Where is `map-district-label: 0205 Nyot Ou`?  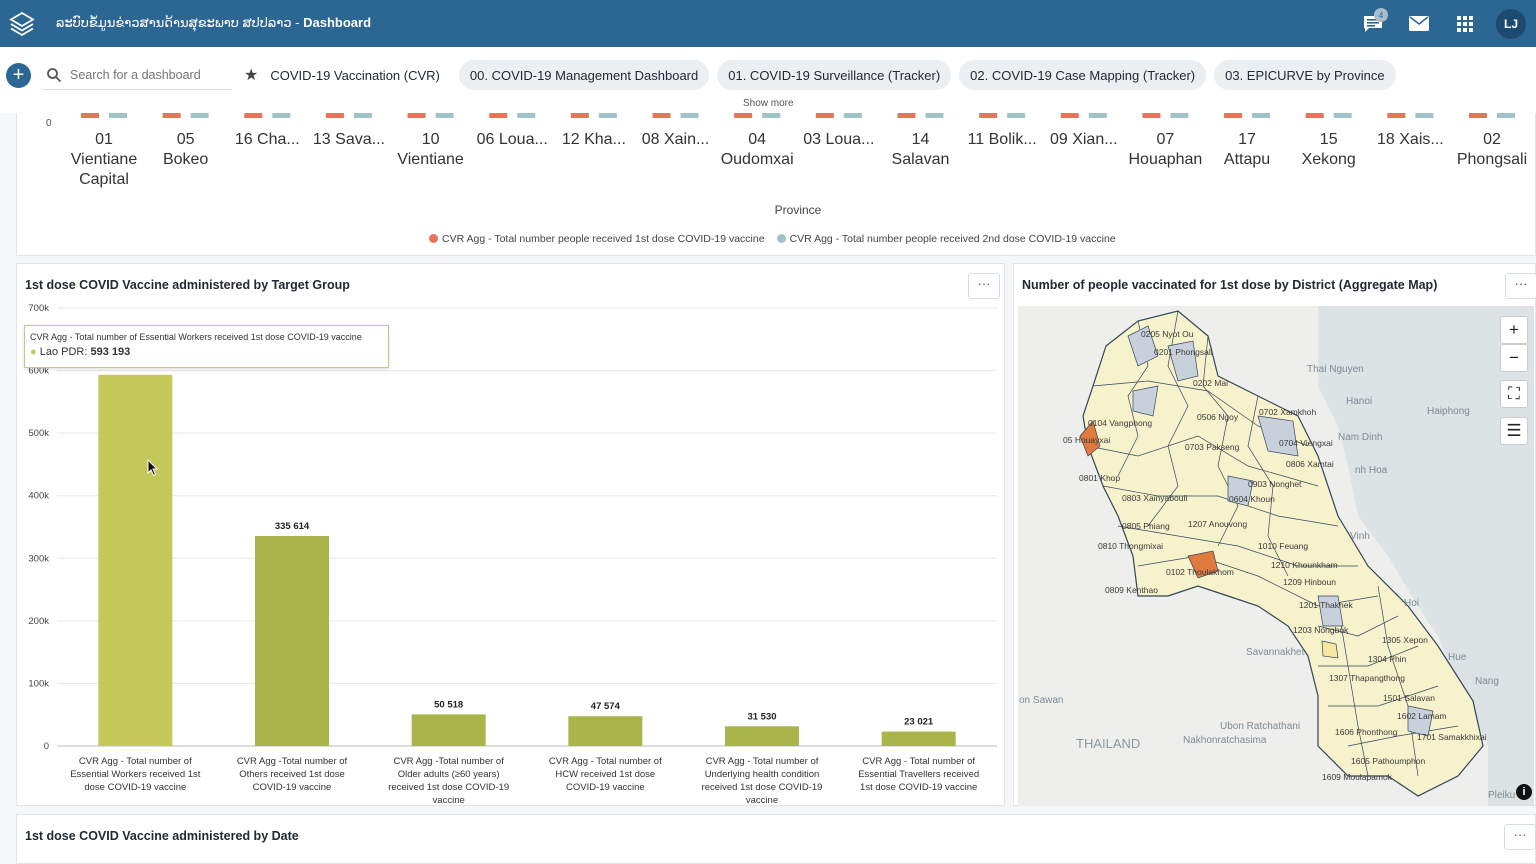
map-district-label: 0205 Nyot Ou is located at coordinates (1167, 334).